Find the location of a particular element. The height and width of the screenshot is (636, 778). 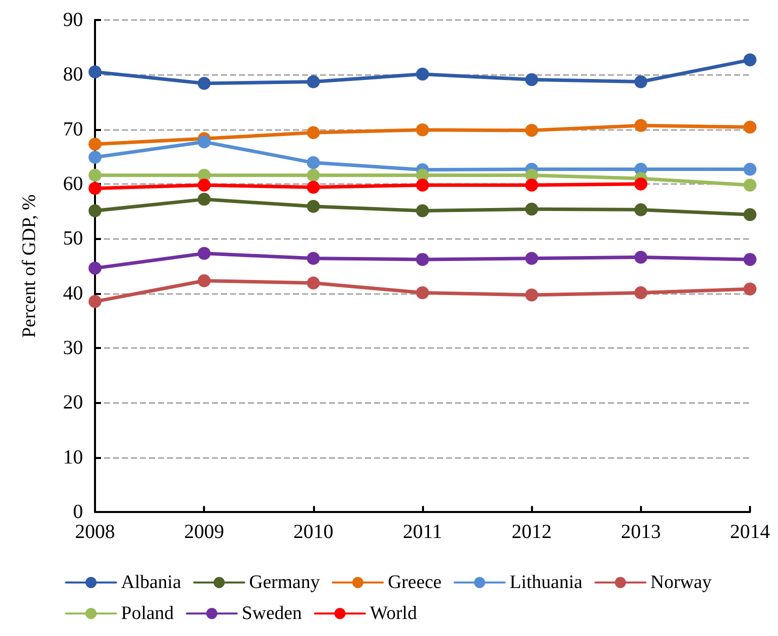

legend-label: Poland is located at coordinates (147, 613).